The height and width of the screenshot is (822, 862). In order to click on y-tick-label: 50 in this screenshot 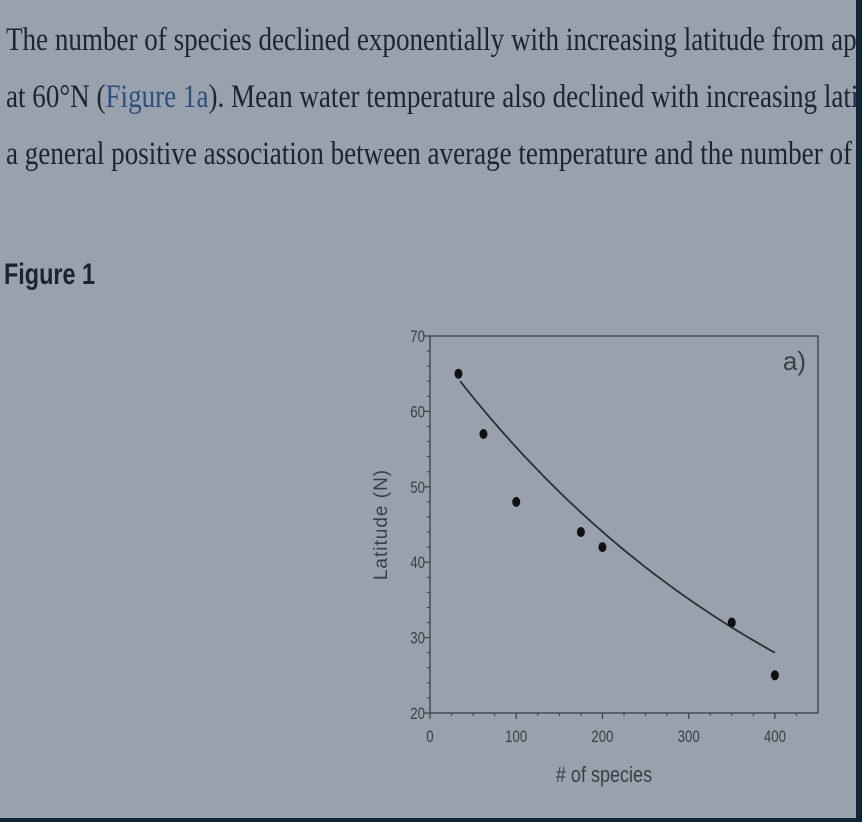, I will do `click(417, 487)`.